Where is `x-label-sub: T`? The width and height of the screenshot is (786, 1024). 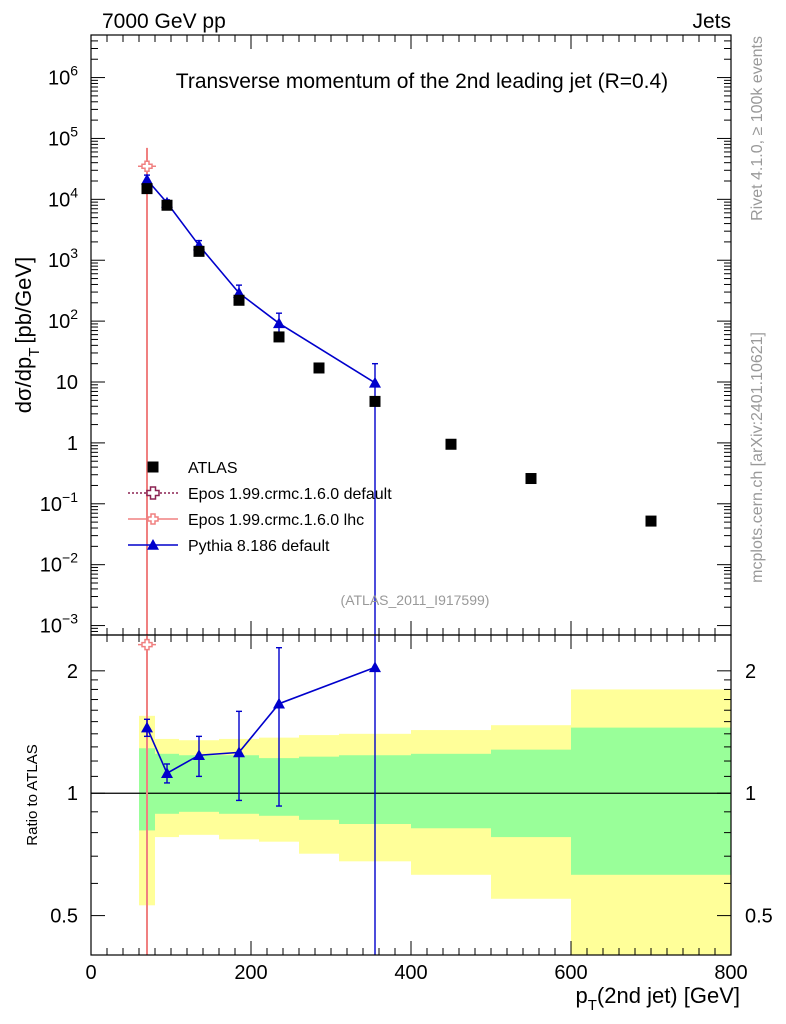 x-label-sub: T is located at coordinates (592, 1005).